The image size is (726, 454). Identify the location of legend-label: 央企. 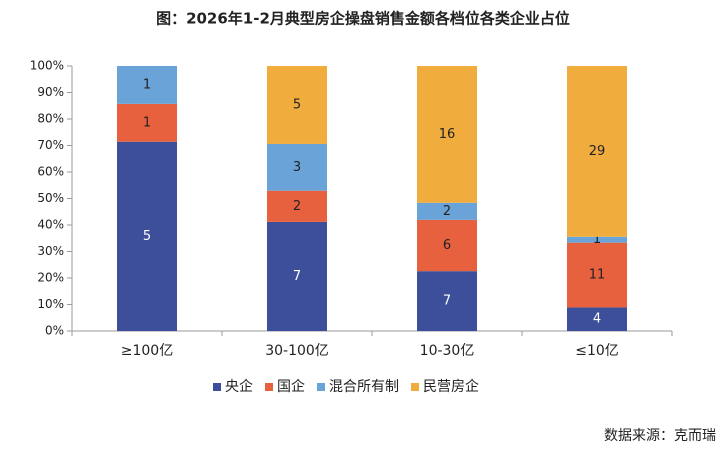
(239, 386).